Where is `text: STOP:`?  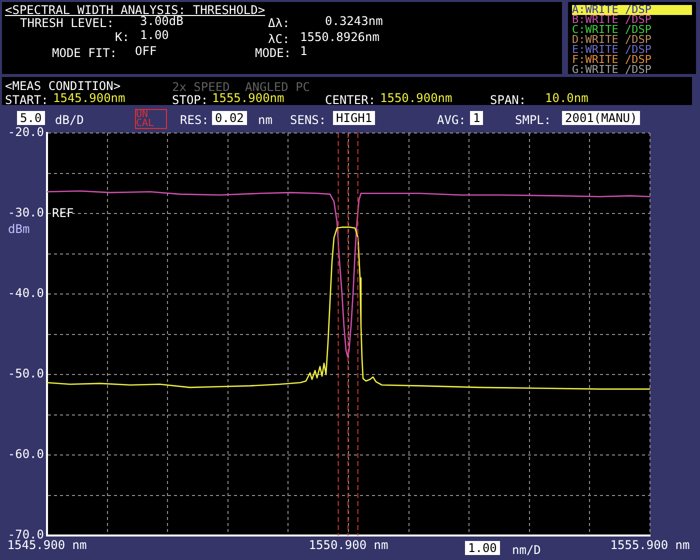 text: STOP: is located at coordinates (190, 100).